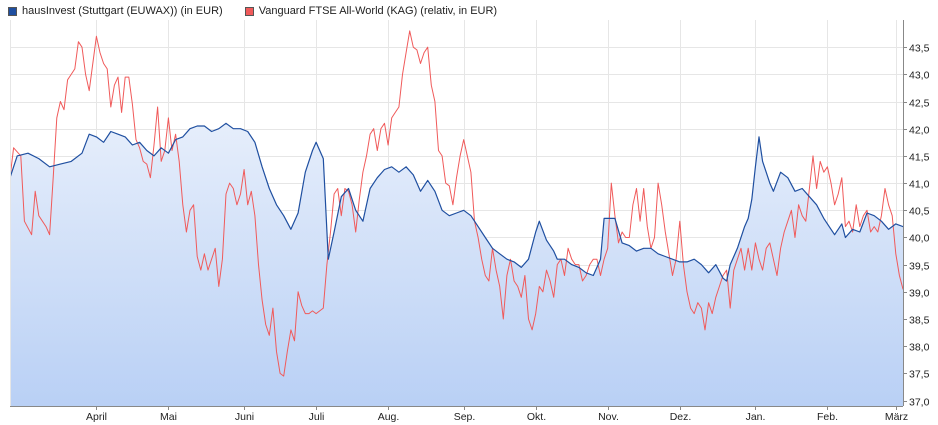 The height and width of the screenshot is (425, 938). What do you see at coordinates (168, 417) in the screenshot?
I see `x-tick-label: Mai` at bounding box center [168, 417].